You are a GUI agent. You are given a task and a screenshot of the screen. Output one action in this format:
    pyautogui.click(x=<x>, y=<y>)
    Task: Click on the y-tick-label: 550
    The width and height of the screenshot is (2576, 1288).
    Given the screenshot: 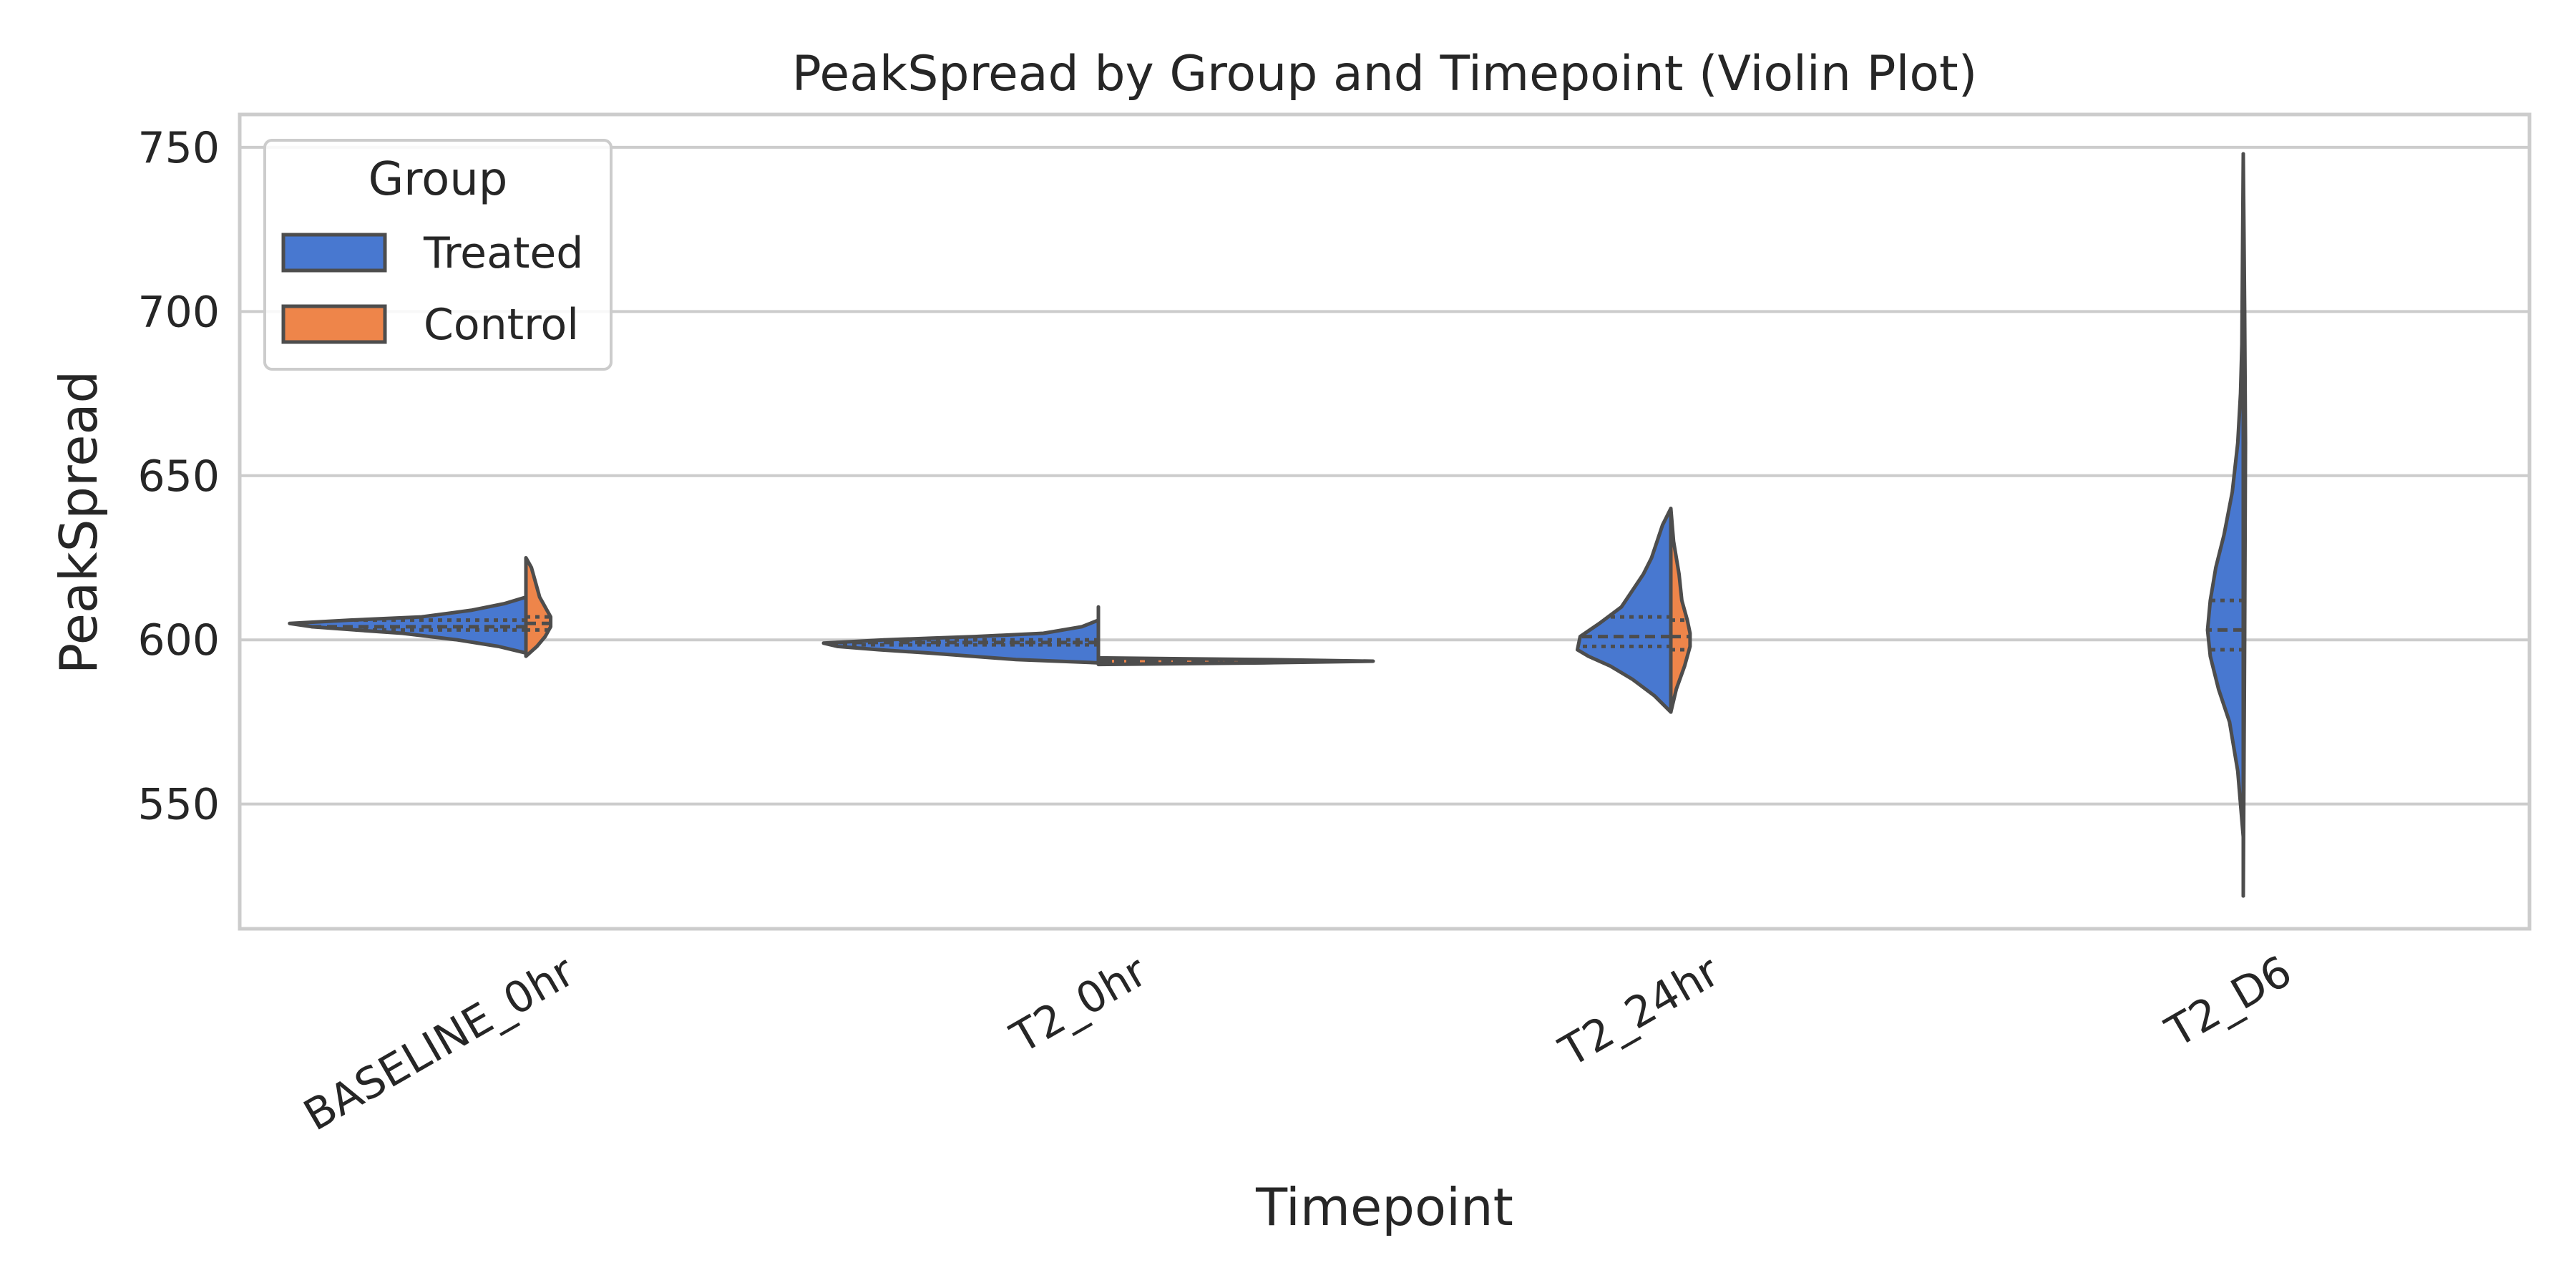 What is the action you would take?
    pyautogui.click(x=178, y=805)
    